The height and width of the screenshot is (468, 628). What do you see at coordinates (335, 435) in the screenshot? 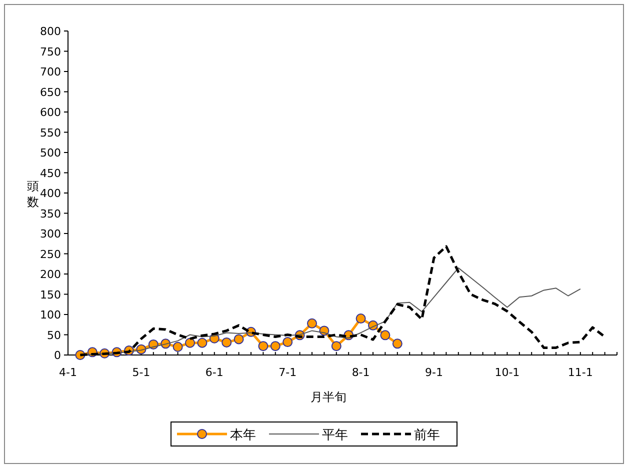
I see `legend-label: 平年` at bounding box center [335, 435].